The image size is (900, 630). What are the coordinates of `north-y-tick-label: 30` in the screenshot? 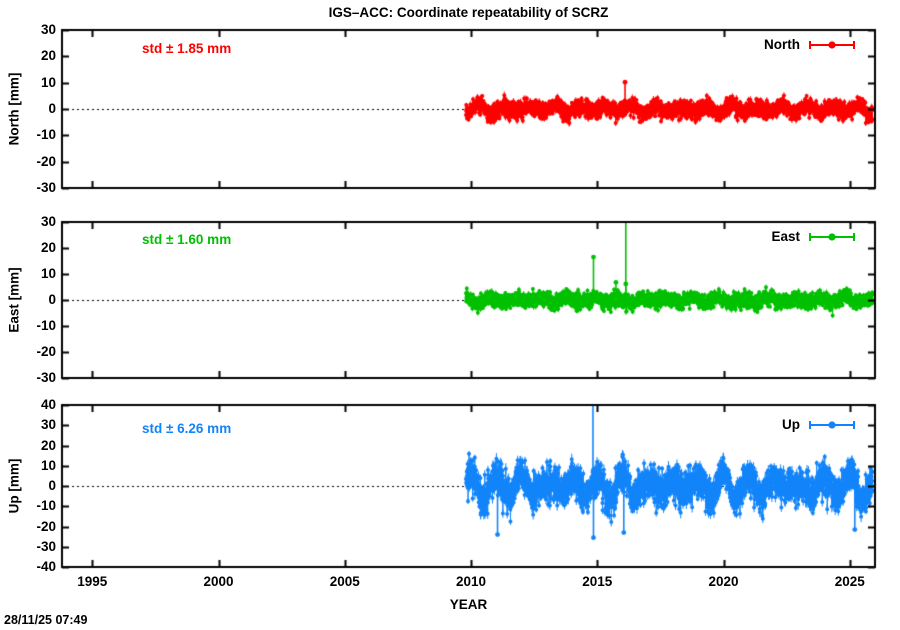 It's located at (48, 29).